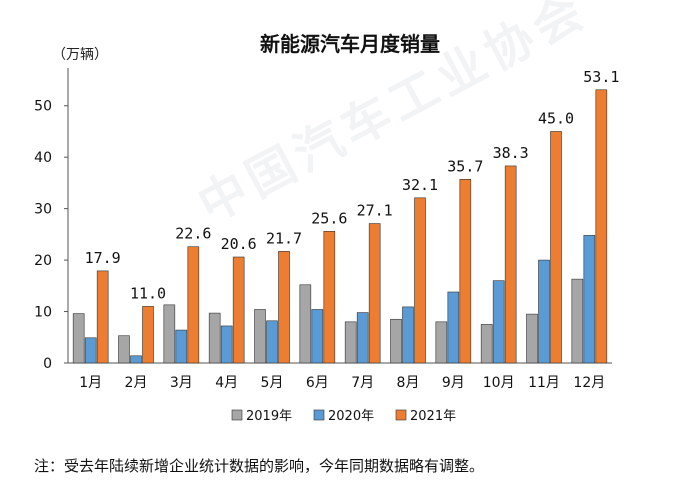 The height and width of the screenshot is (492, 700). Describe the element at coordinates (420, 280) in the screenshot. I see `bar-2021年-8月` at that location.